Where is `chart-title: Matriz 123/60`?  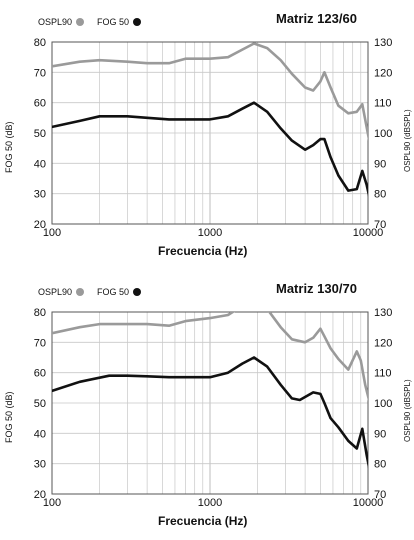
chart-title: Matriz 123/60 is located at coordinates (316, 18).